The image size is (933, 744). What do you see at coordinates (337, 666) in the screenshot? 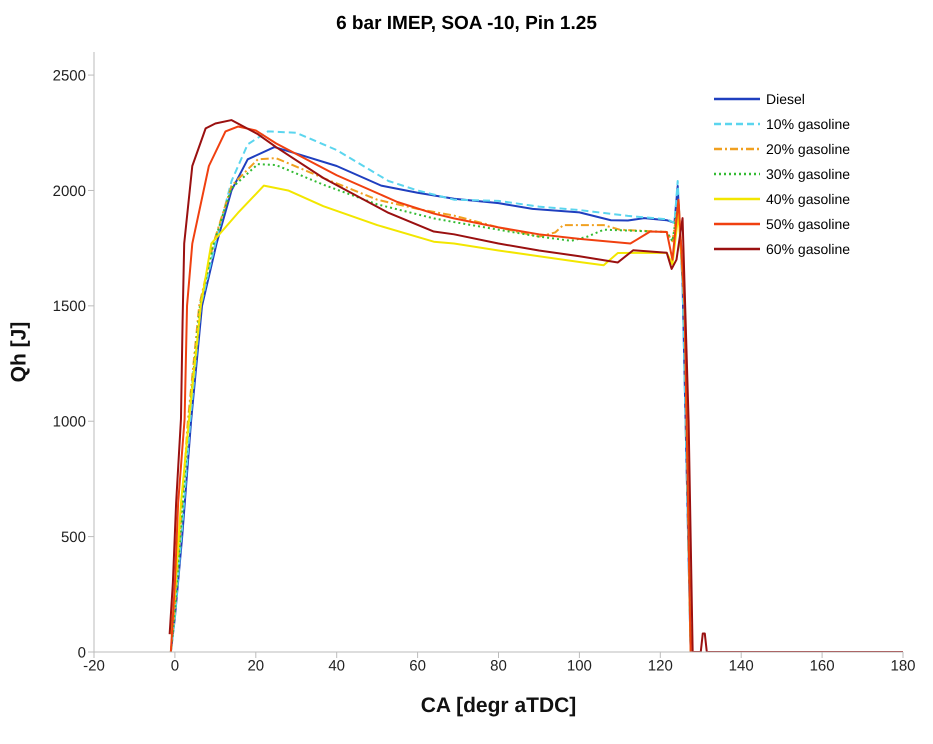
I see `x-tick-label: 40` at bounding box center [337, 666].